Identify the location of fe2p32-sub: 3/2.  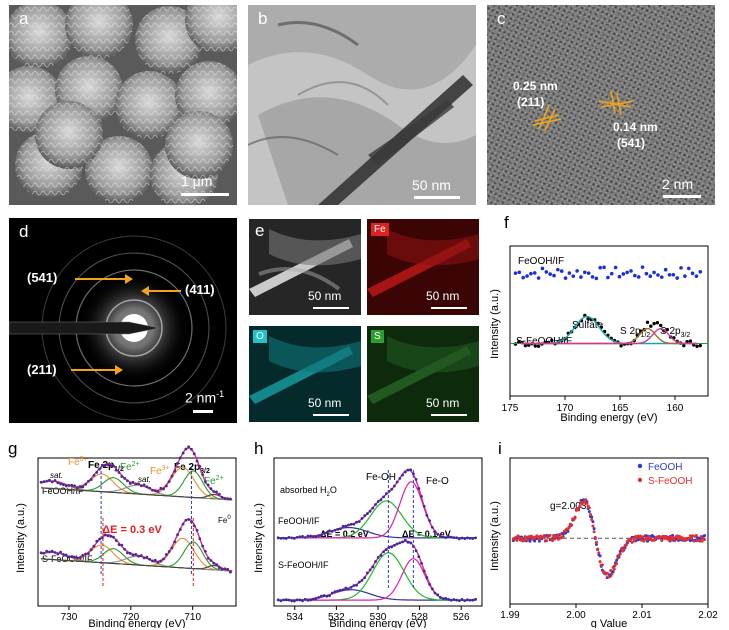
(205, 471).